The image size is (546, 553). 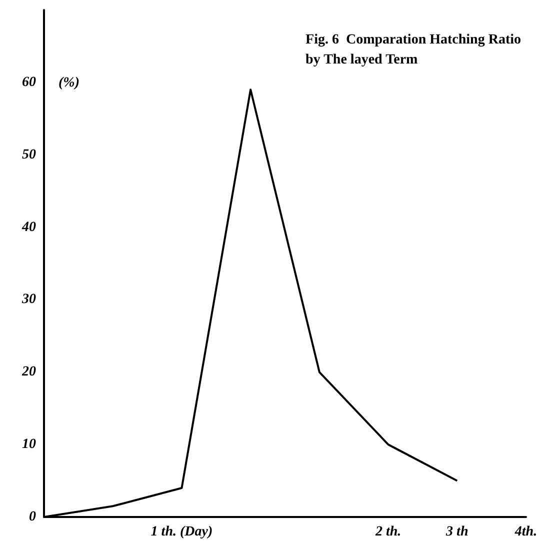 I want to click on x-tick-label: 3 th, so click(x=456, y=532).